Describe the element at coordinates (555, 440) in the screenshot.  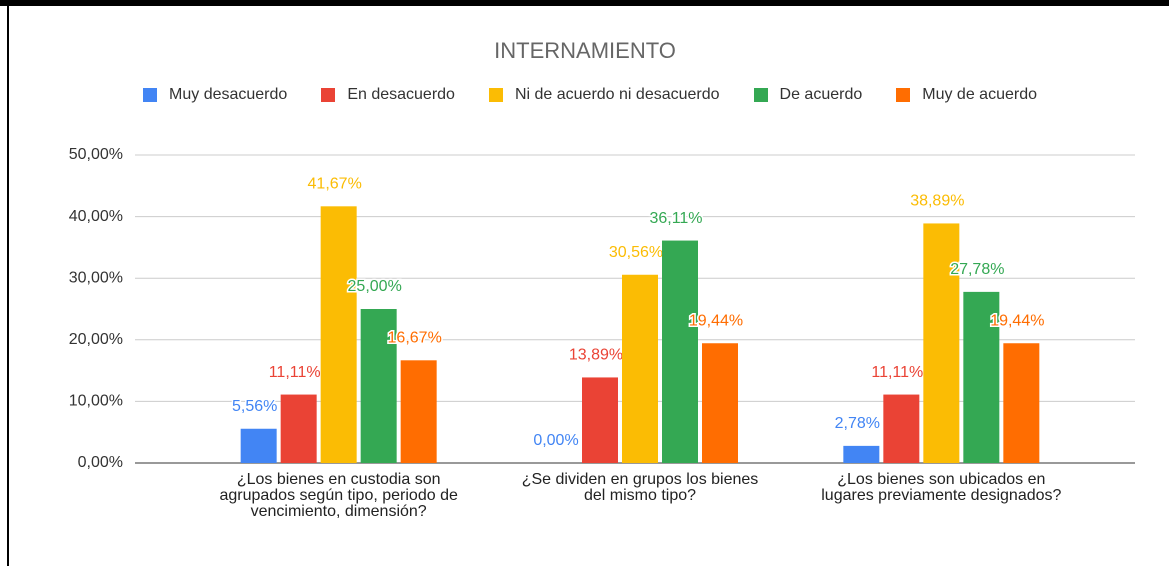
I see `data-label: 0,00%` at that location.